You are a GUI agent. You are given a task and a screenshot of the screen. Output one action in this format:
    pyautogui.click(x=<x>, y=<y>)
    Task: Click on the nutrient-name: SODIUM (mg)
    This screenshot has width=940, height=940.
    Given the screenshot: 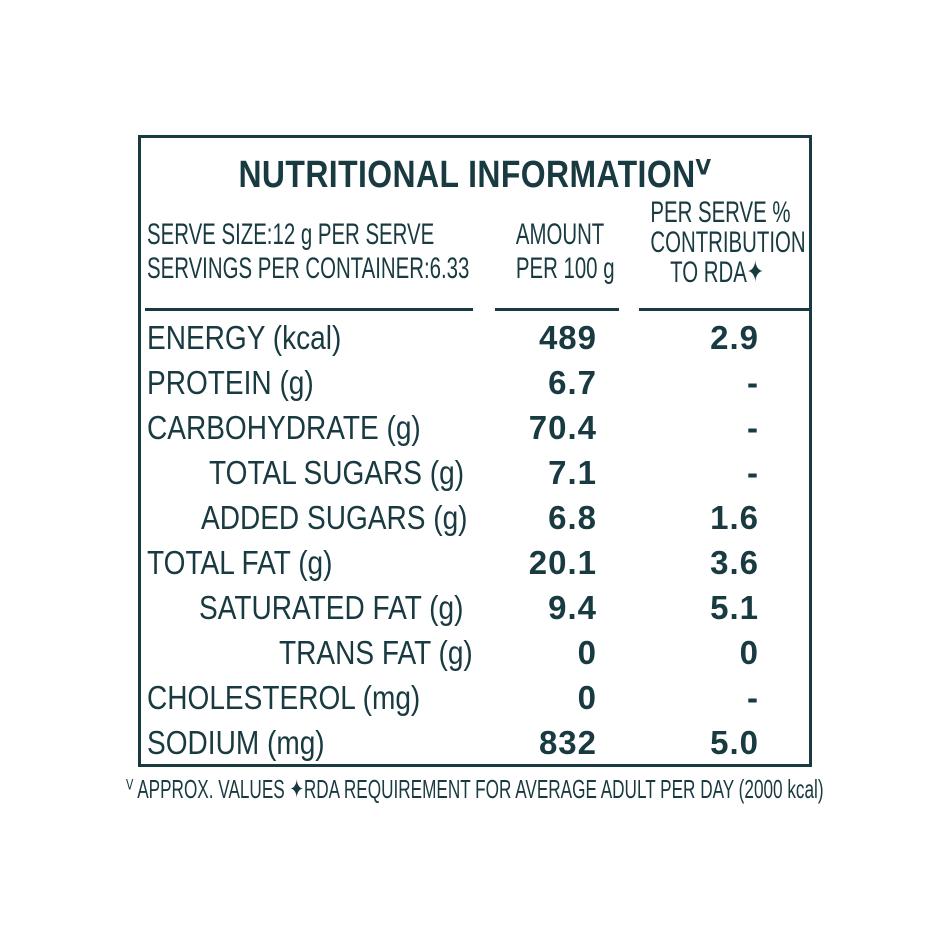 What is the action you would take?
    pyautogui.click(x=236, y=742)
    